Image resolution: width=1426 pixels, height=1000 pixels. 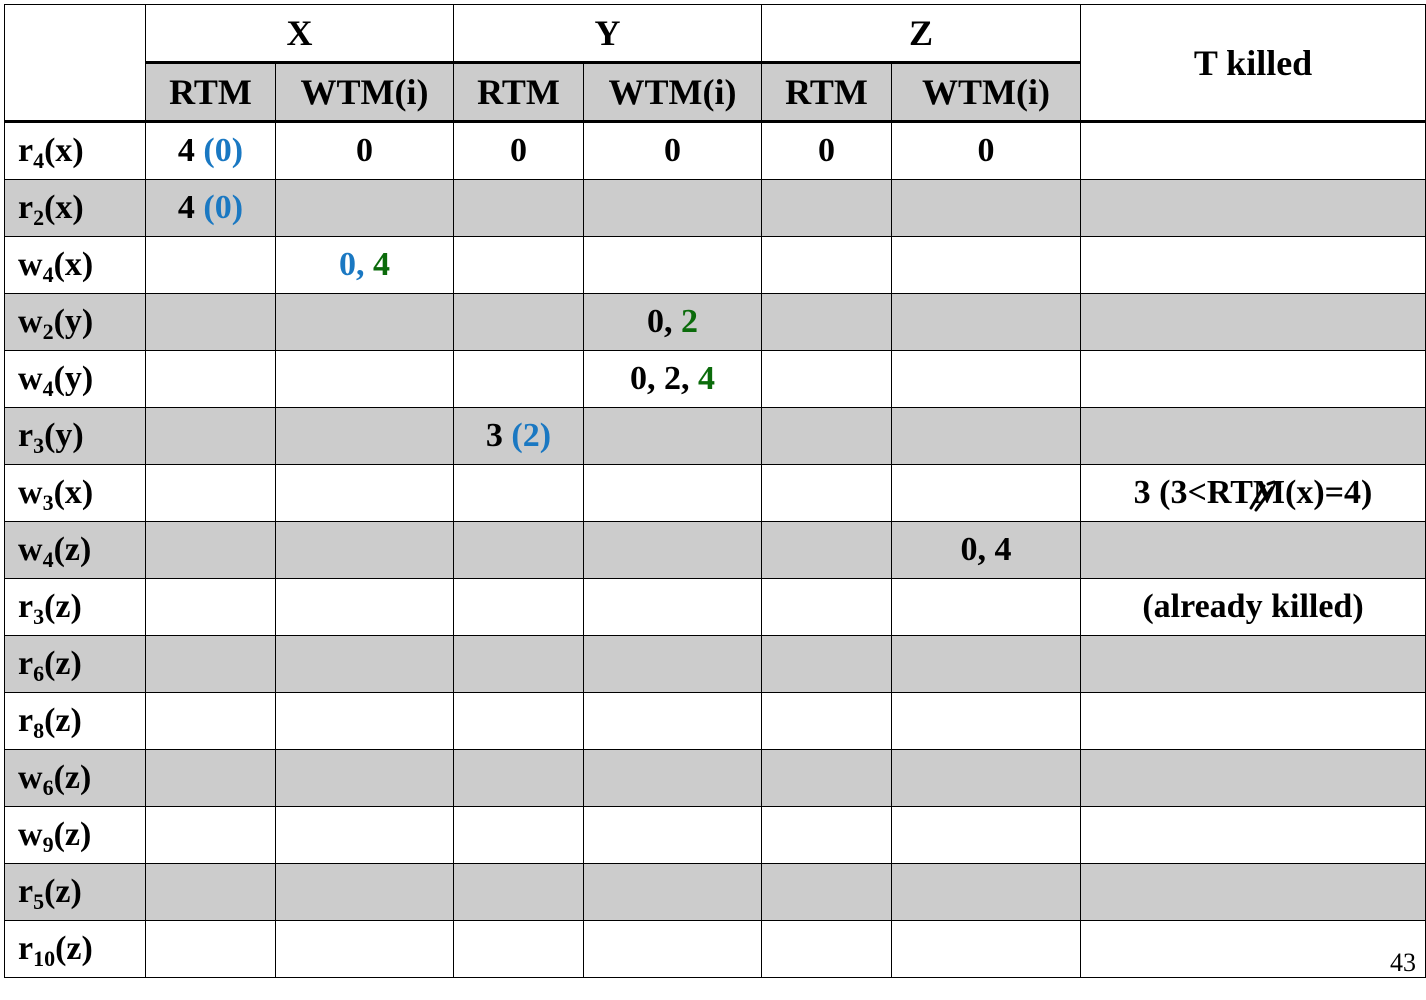 I want to click on operation-cell: w4(z), so click(x=75, y=550).